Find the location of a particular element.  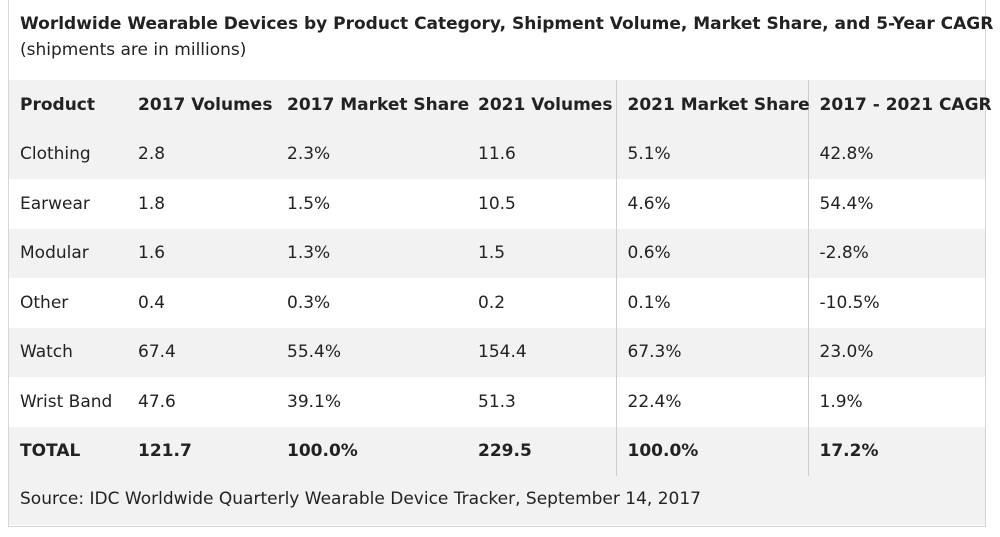

cell-2017-share: 55.4% is located at coordinates (371, 352).